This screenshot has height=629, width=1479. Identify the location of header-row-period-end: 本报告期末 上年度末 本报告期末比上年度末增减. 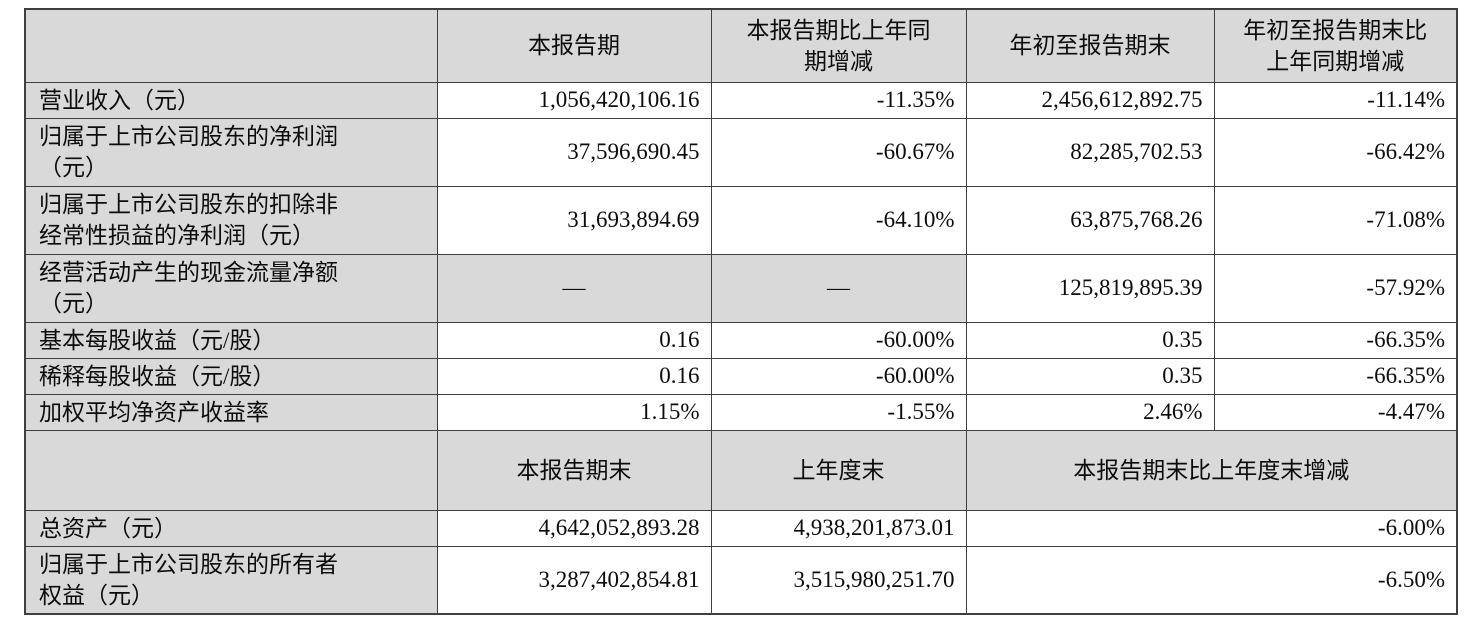
(741, 470).